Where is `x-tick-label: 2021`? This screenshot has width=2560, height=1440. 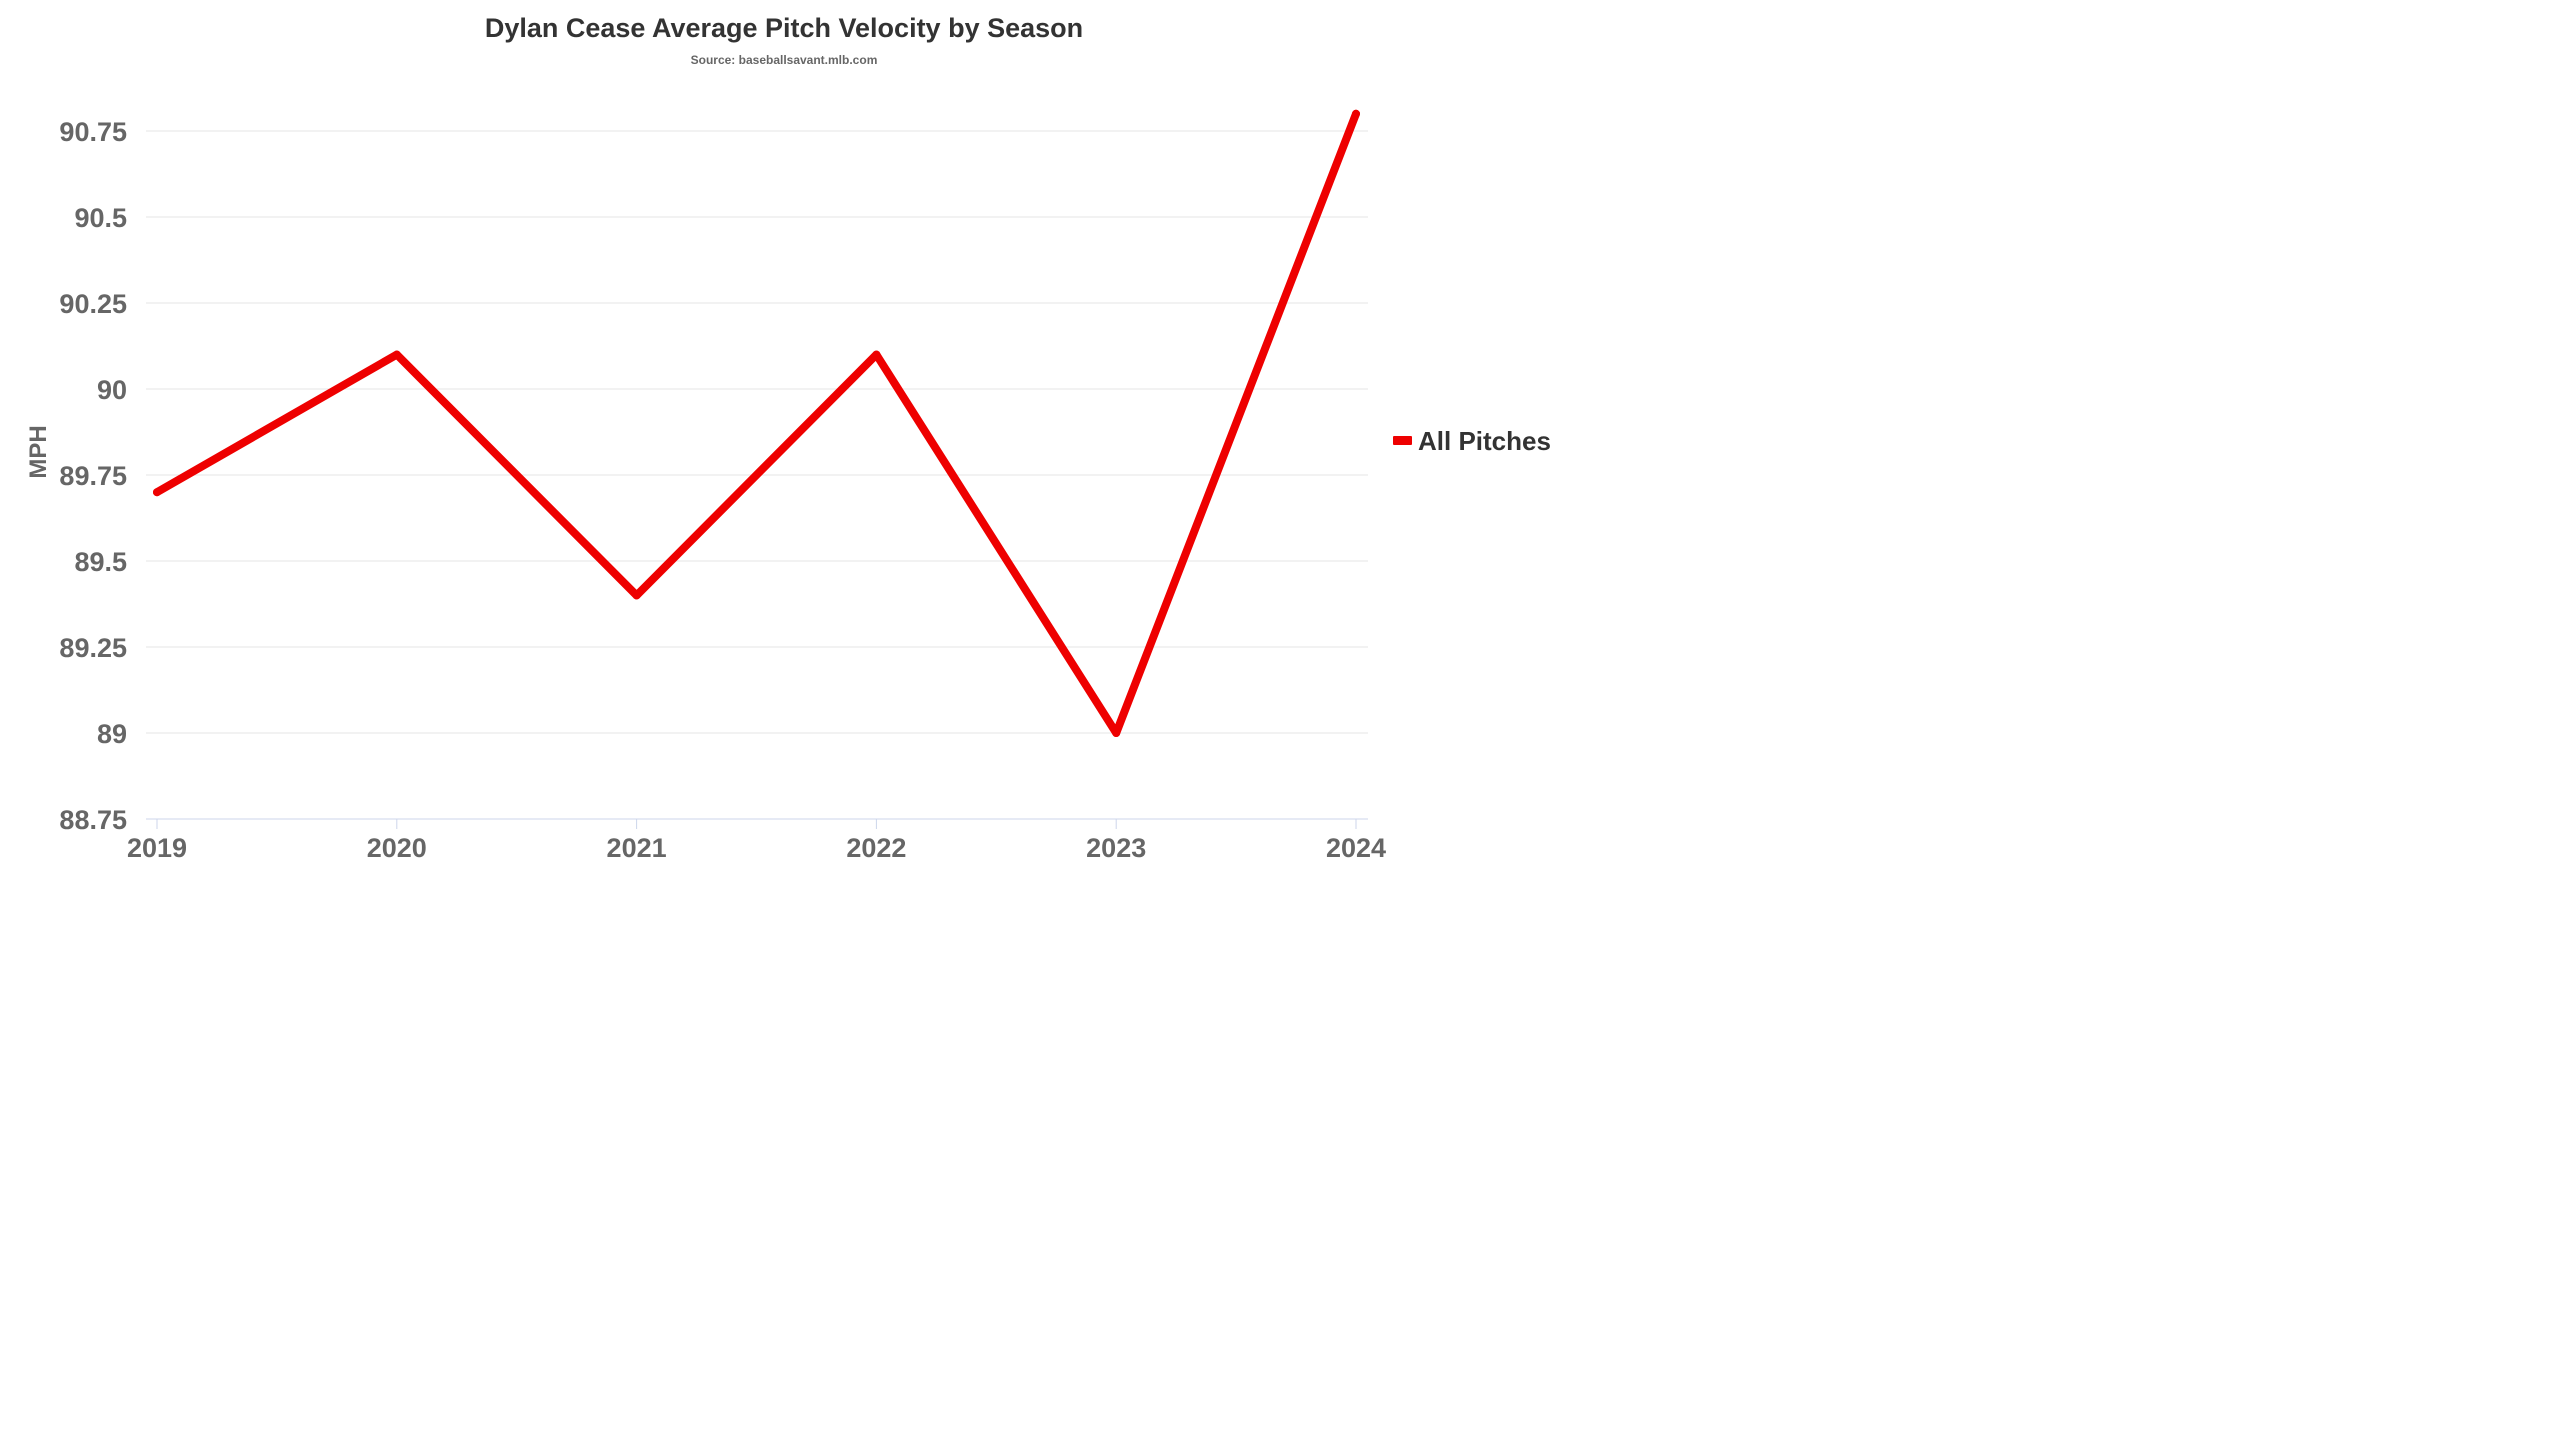 x-tick-label: 2021 is located at coordinates (637, 848).